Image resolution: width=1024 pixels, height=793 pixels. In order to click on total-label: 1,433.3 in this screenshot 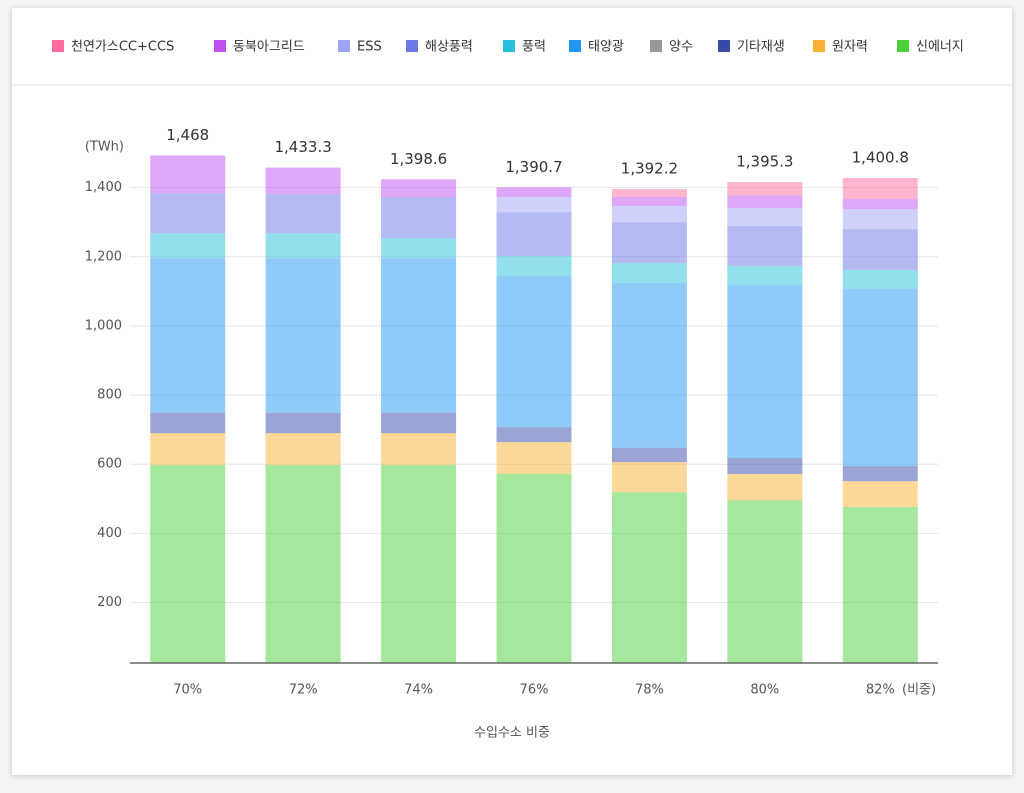, I will do `click(303, 147)`.